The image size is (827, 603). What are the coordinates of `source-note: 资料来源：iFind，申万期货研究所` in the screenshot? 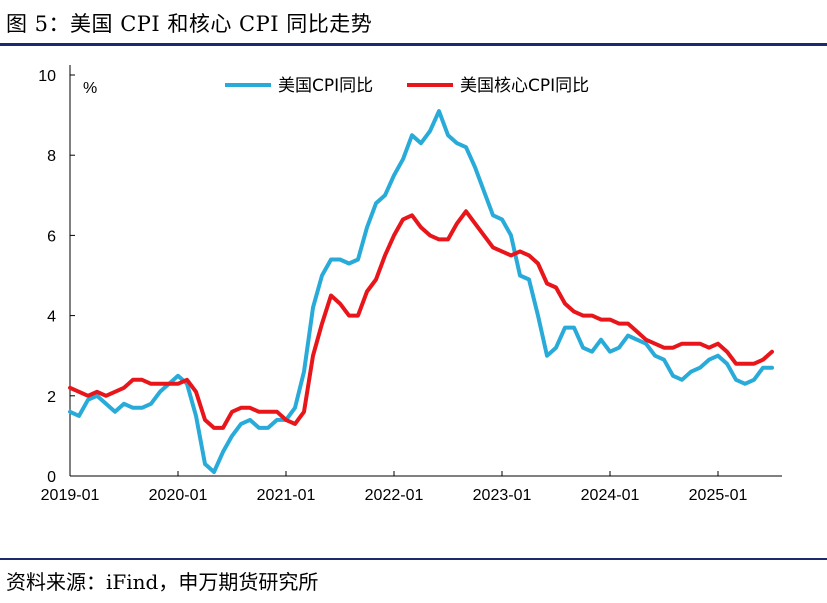 It's located at (162, 582).